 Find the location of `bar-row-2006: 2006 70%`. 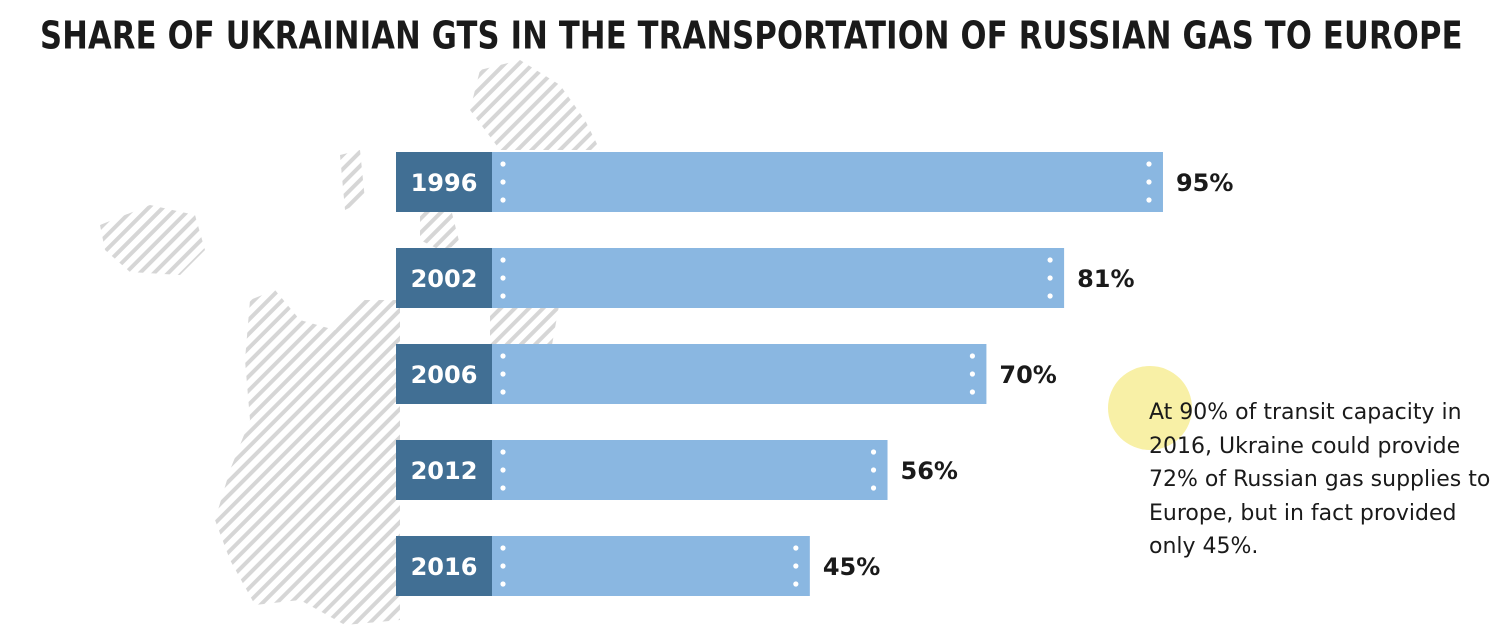

bar-row-2006: 2006 70% is located at coordinates (726, 374).